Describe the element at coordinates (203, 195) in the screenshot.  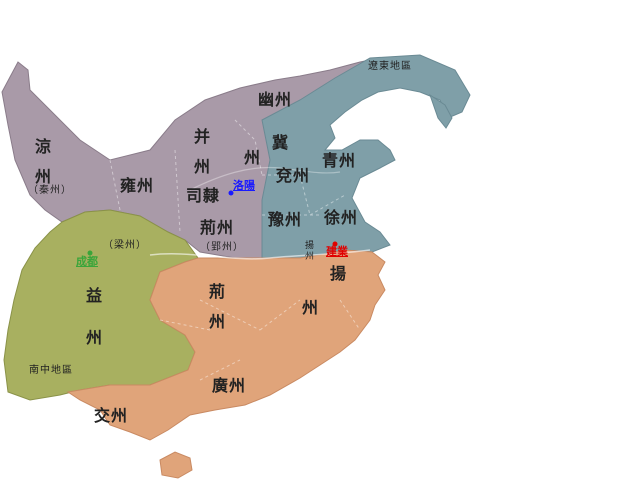
I see `label-sili: 司隸` at that location.